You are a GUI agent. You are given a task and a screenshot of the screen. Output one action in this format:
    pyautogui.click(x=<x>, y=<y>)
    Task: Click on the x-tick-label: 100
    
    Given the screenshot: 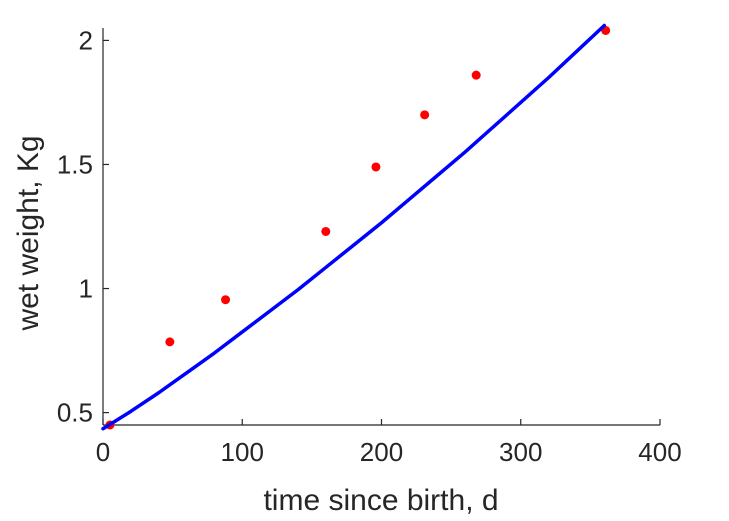 What is the action you would take?
    pyautogui.click(x=242, y=452)
    